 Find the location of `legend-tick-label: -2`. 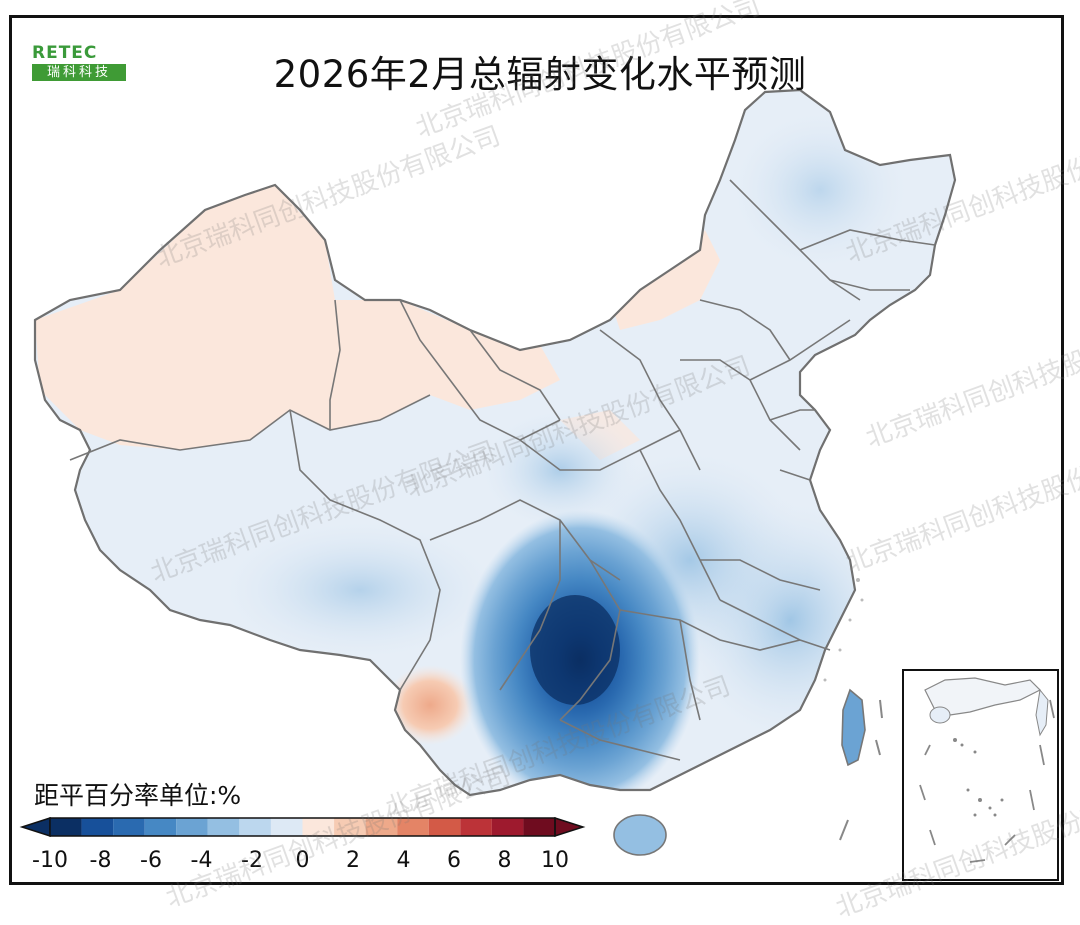

legend-tick-label: -2 is located at coordinates (252, 860).